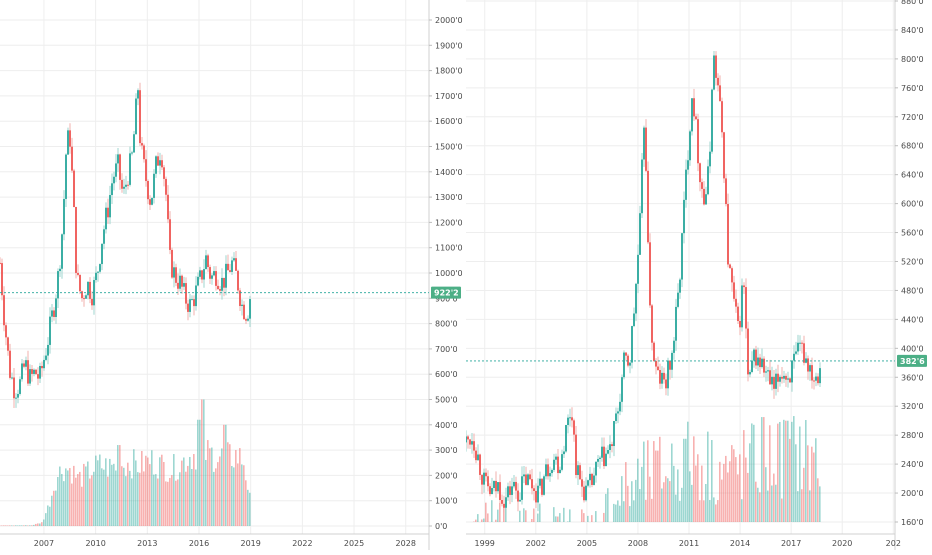  I want to click on price-tick-label: 320'0, so click(912, 406).